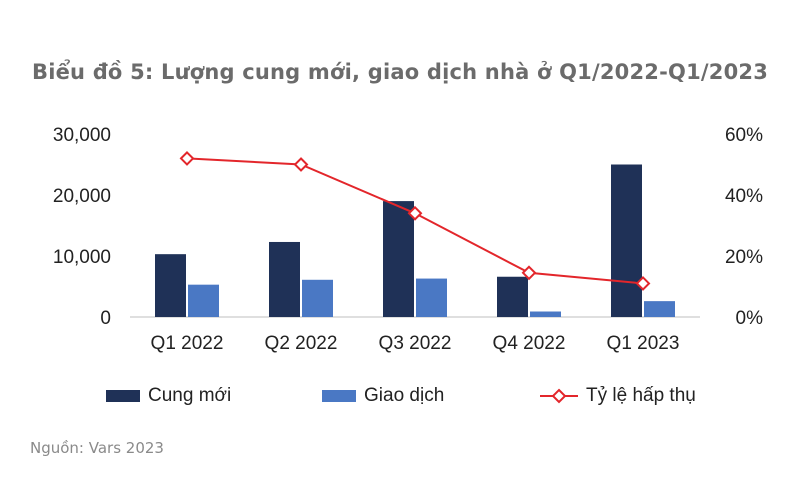 Image resolution: width=800 pixels, height=500 pixels. I want to click on legend-item-giao-dich: Giao dịch, so click(383, 396).